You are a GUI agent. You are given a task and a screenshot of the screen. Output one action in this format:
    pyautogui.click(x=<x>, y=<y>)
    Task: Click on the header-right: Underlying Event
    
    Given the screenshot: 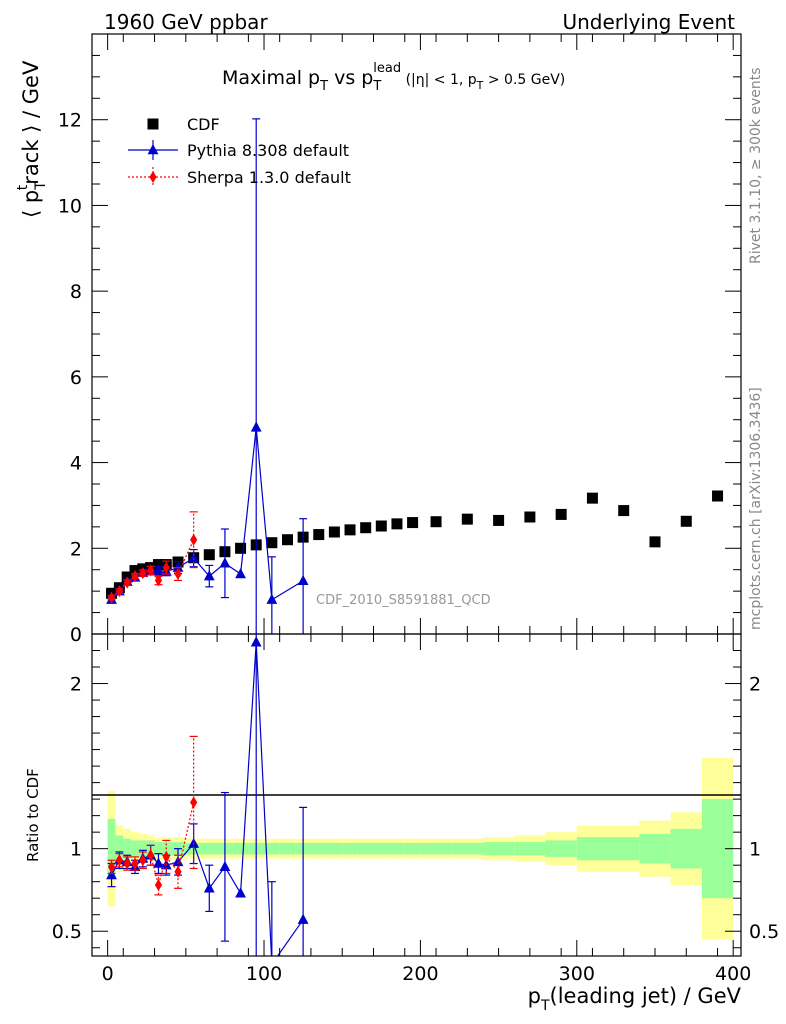 What is the action you would take?
    pyautogui.click(x=648, y=22)
    